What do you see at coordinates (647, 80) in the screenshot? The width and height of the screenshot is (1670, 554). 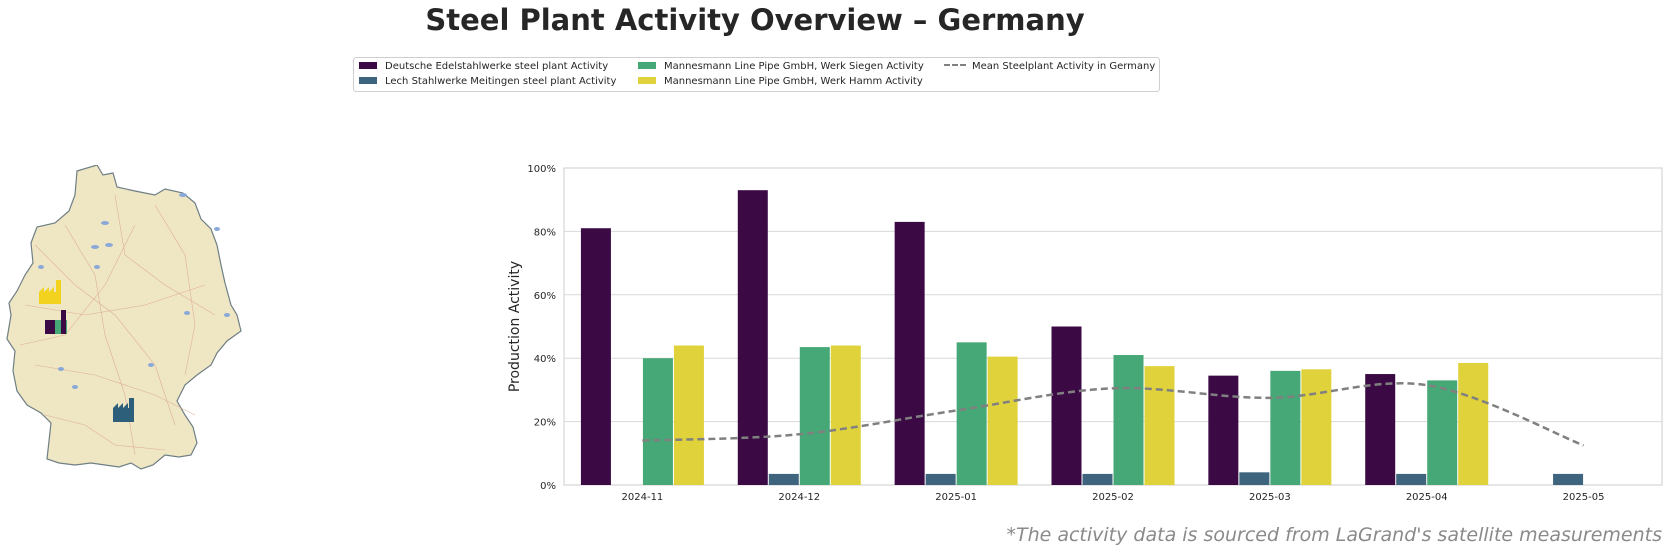 I see `legend-swatch-hamm` at bounding box center [647, 80].